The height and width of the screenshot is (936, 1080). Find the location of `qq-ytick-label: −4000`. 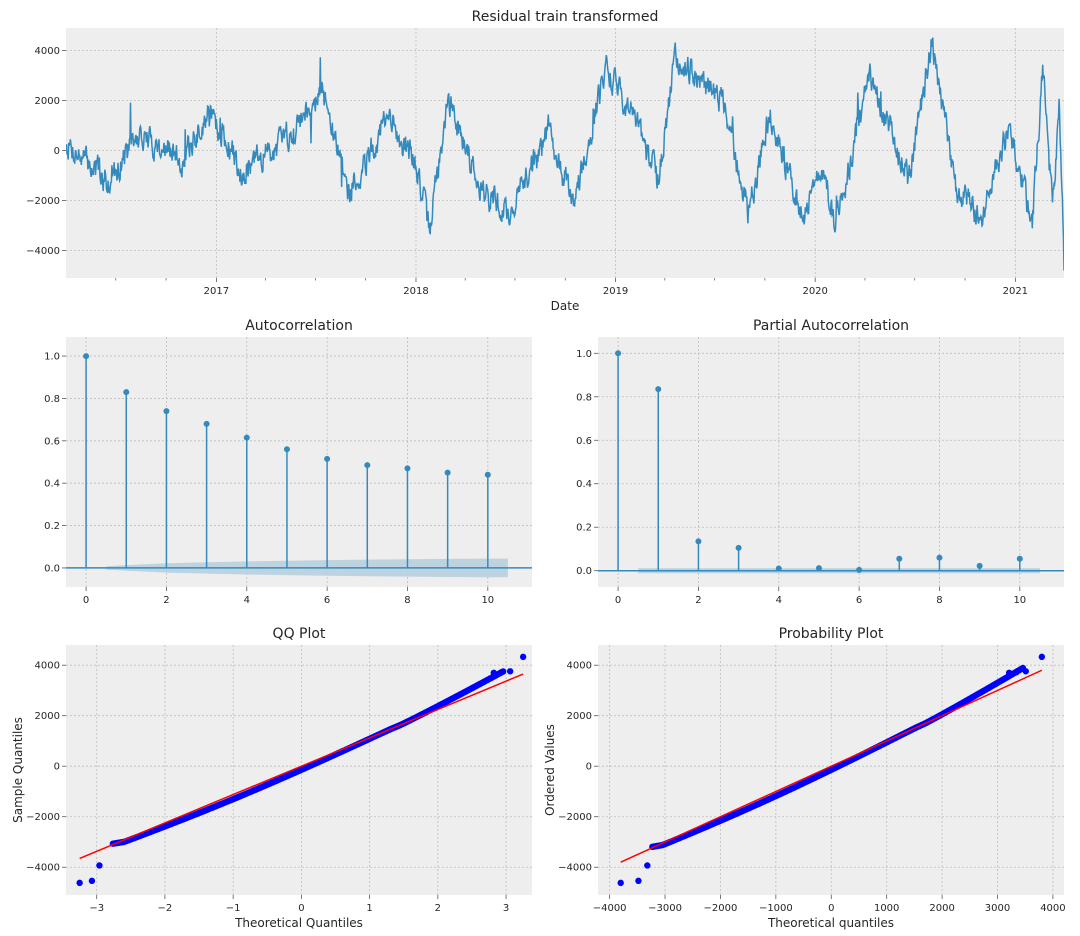

qq-ytick-label: −4000 is located at coordinates (43, 868).